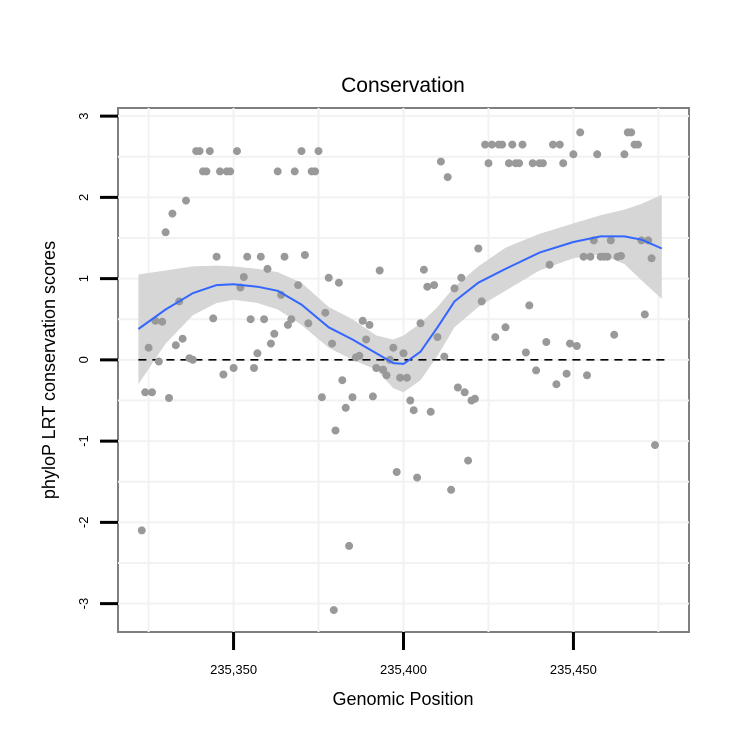 The width and height of the screenshot is (750, 750). I want to click on chart-title: Conservation, so click(403, 85).